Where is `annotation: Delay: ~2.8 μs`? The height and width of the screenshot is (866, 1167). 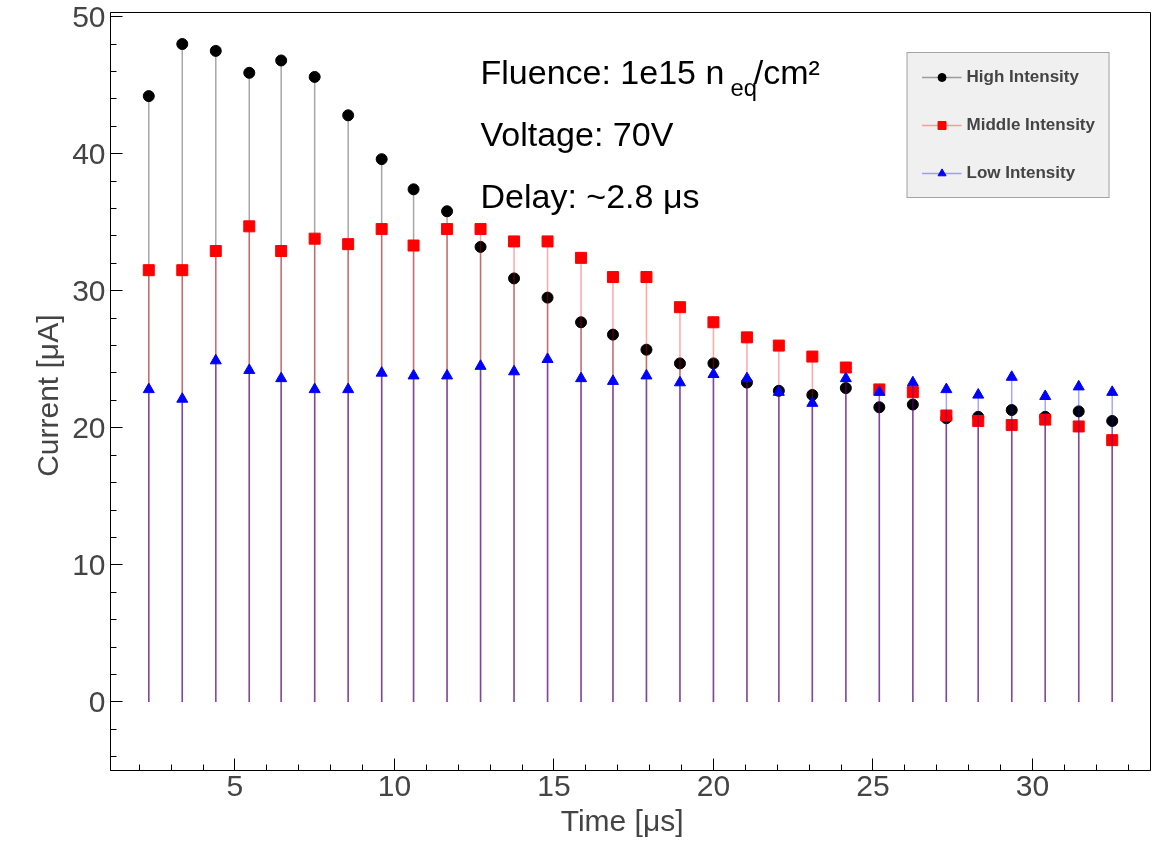
annotation: Delay: ~2.8 μs is located at coordinates (590, 195).